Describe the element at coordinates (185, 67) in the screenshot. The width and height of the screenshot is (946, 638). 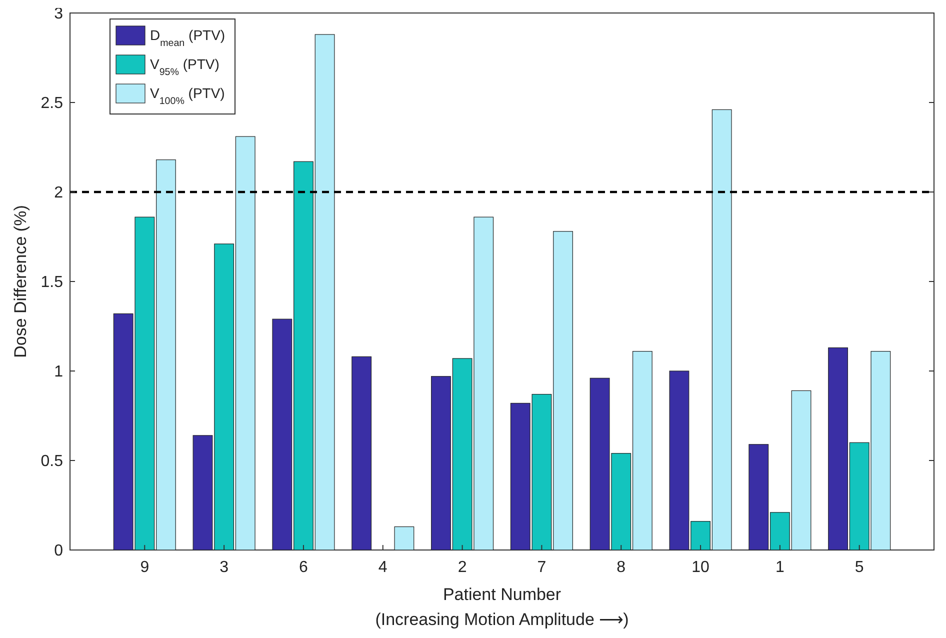
I see `legend-label: V$_{95%}$ (PTV)` at that location.